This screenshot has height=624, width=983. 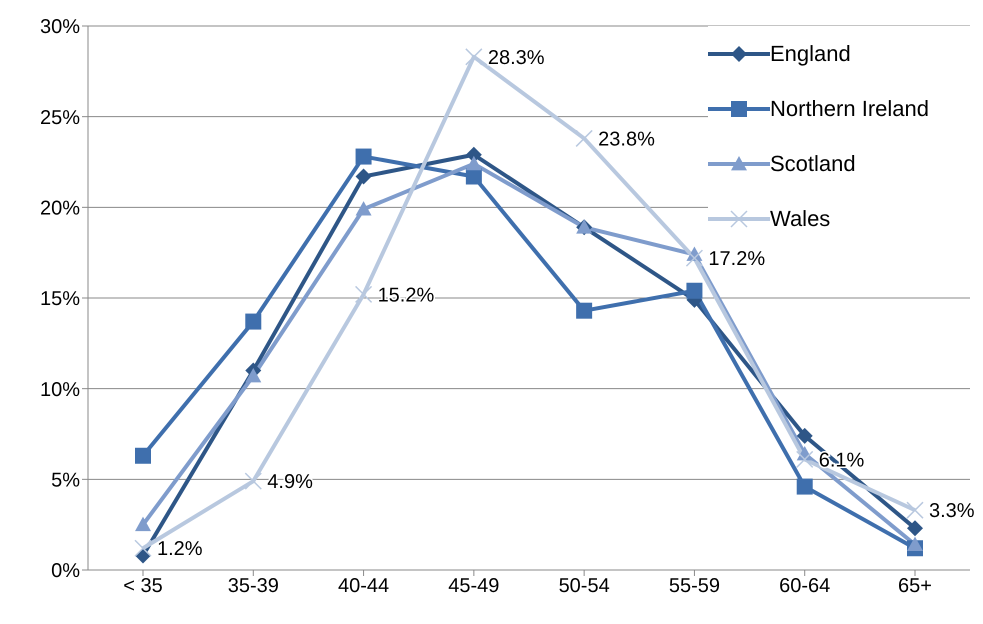 What do you see at coordinates (800, 219) in the screenshot?
I see `legend-label: Wales` at bounding box center [800, 219].